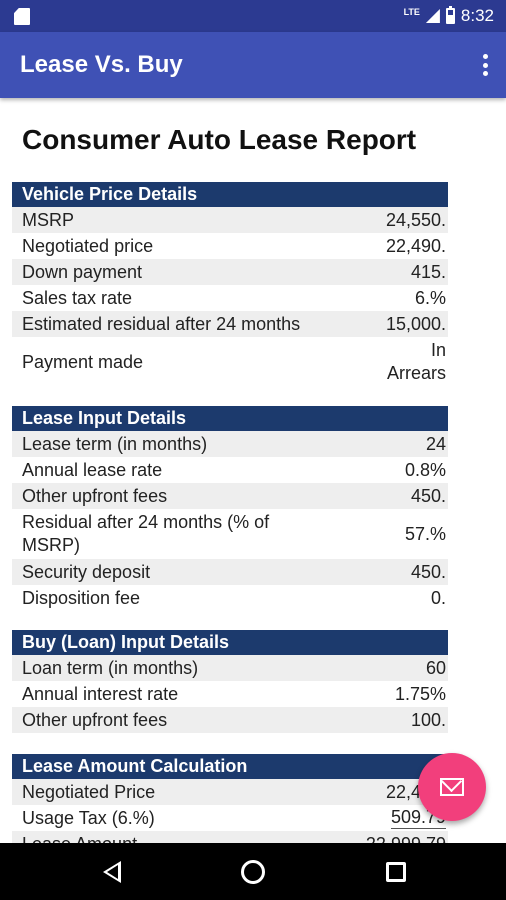  I want to click on section-header: Lease Input Details, so click(230, 418).